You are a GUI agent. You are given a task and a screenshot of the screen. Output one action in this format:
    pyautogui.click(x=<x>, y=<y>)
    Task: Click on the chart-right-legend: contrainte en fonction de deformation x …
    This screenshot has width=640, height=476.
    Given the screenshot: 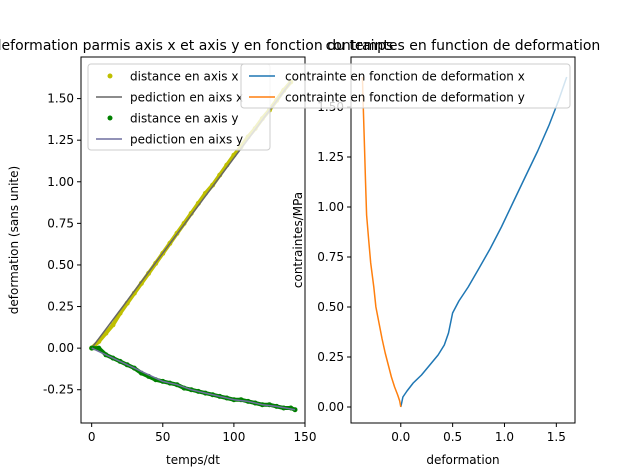 What is the action you would take?
    pyautogui.click(x=405, y=86)
    